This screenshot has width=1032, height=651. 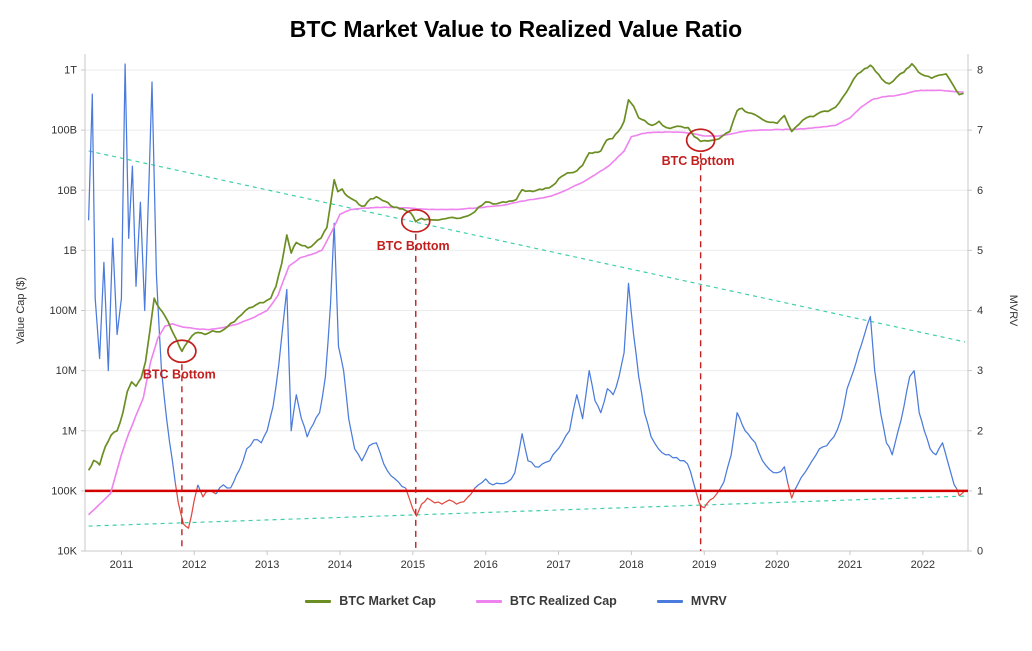 I want to click on svg-text: 2020, so click(x=777, y=565).